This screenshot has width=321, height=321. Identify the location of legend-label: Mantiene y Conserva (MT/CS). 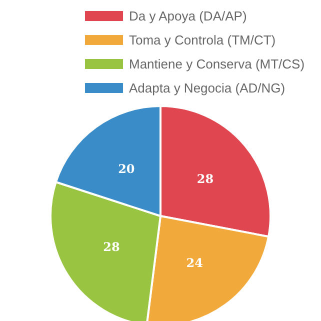
(217, 64).